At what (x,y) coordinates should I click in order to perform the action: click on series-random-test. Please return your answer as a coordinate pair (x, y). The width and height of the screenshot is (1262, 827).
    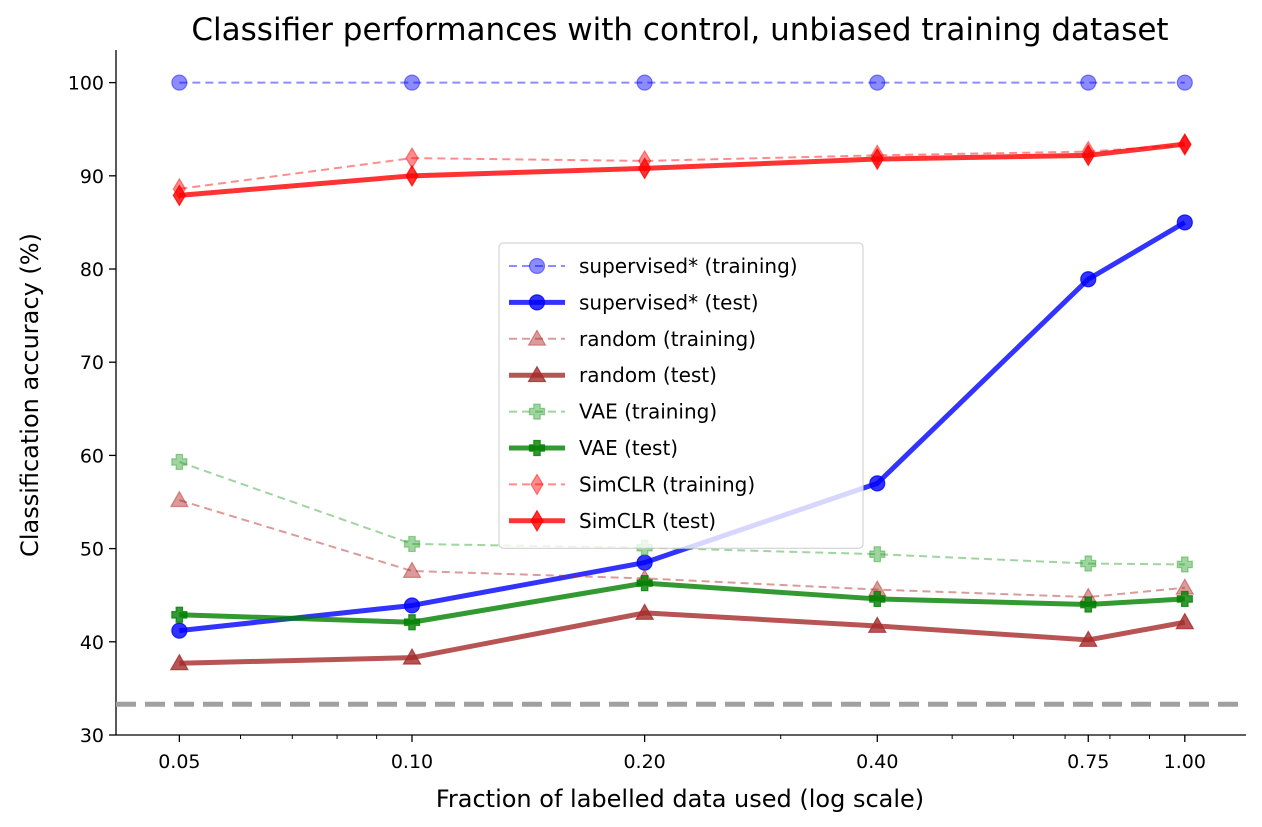
    Looking at the image, I should click on (682, 637).